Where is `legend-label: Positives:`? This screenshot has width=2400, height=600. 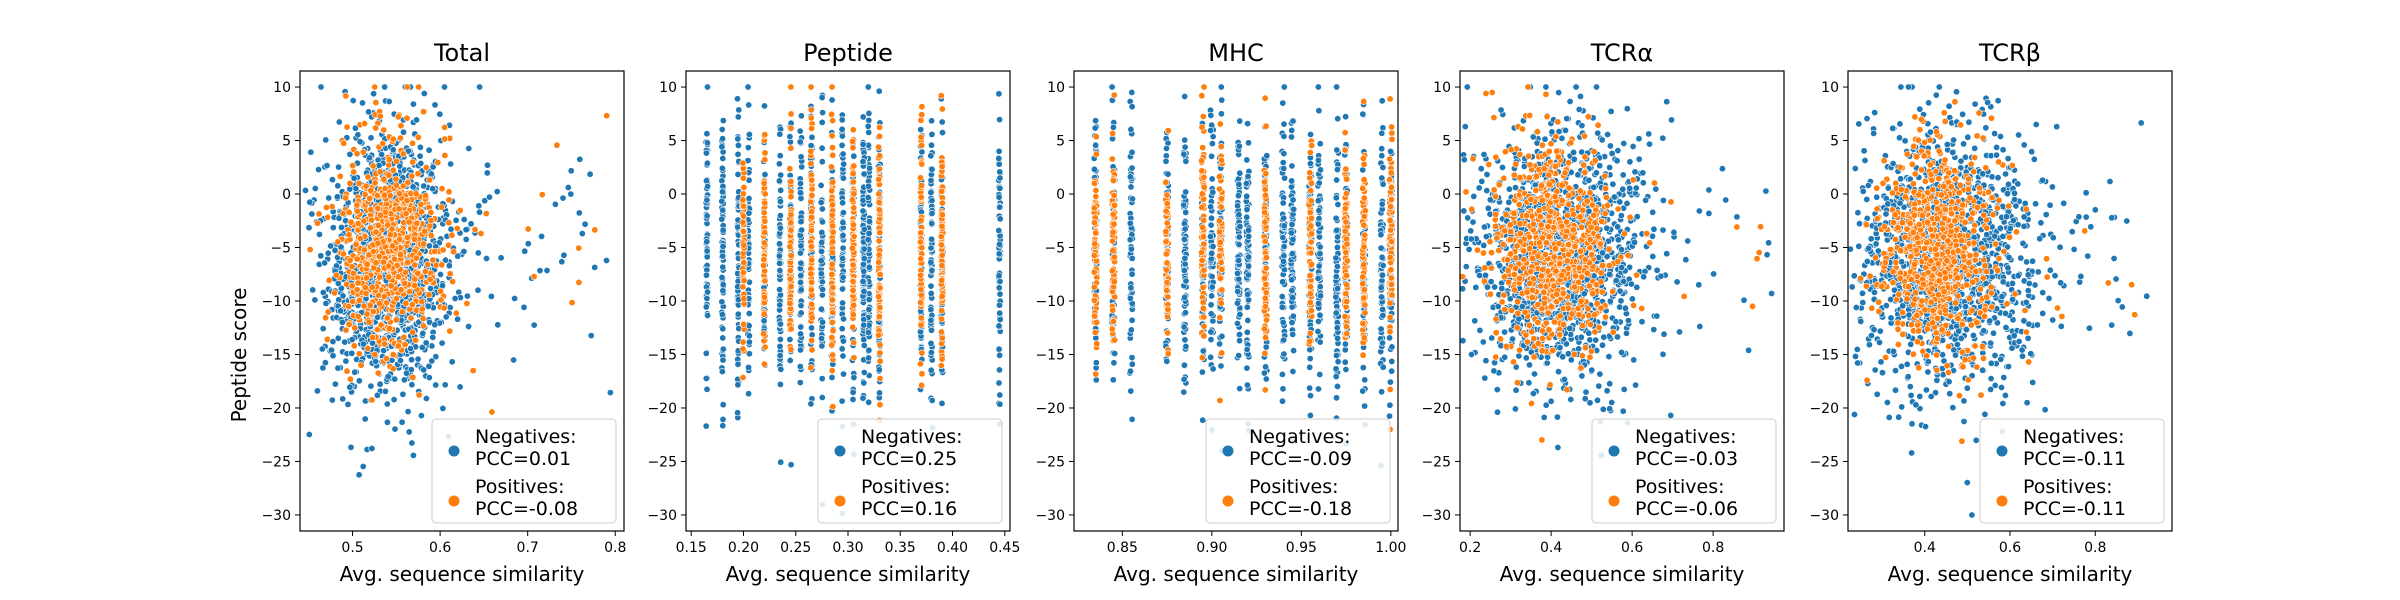
legend-label: Positives: is located at coordinates (906, 487).